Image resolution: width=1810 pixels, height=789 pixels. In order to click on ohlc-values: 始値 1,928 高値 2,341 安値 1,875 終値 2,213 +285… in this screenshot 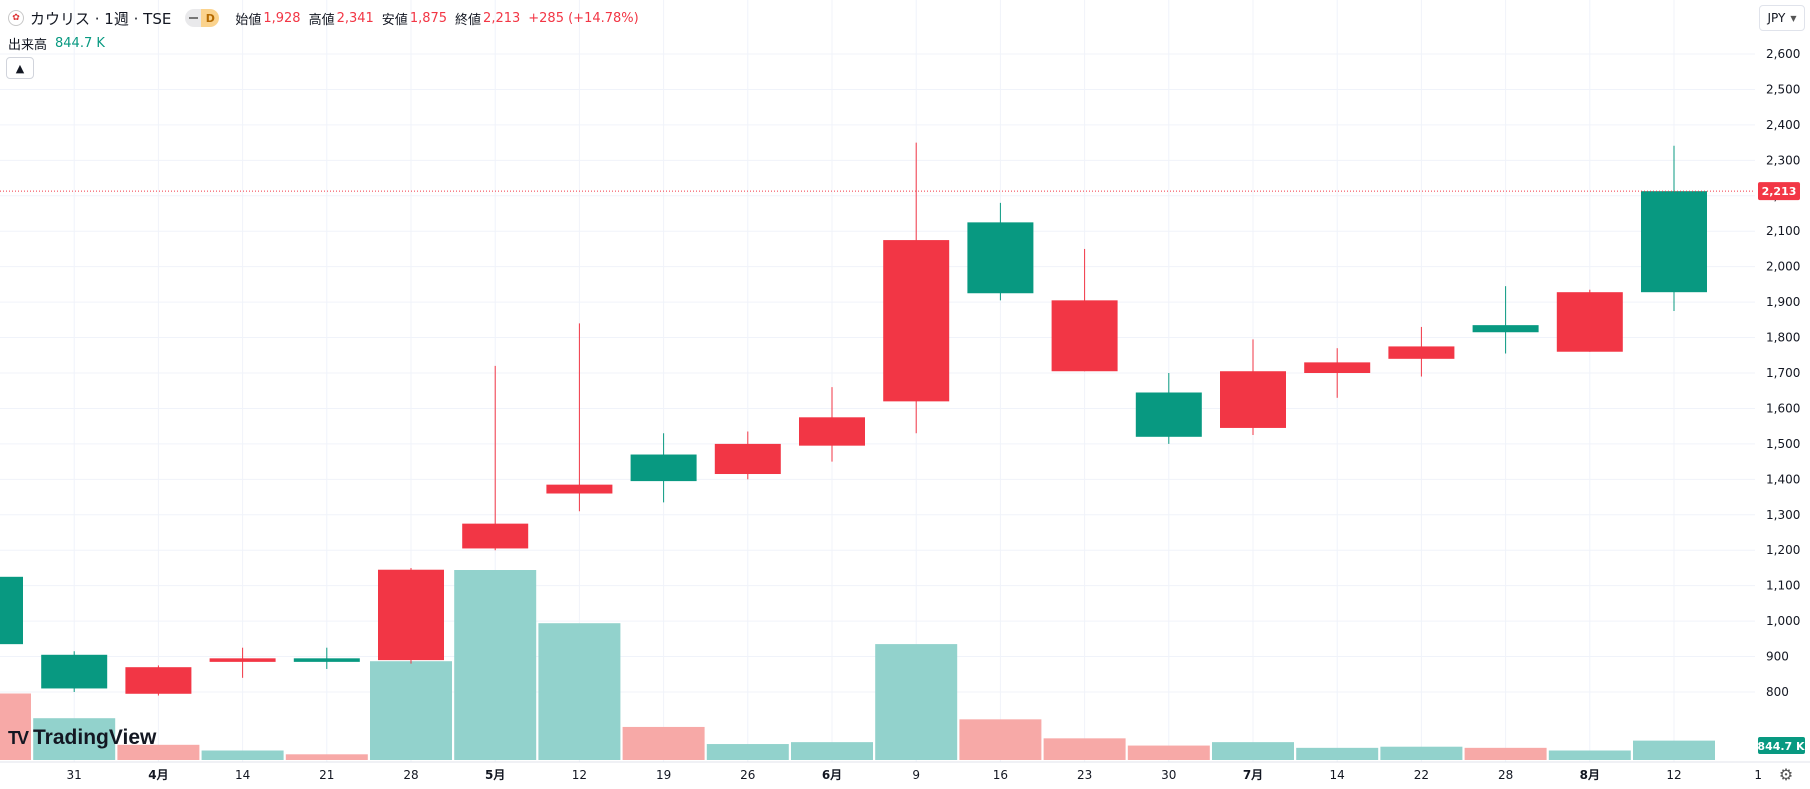, I will do `click(436, 18)`.